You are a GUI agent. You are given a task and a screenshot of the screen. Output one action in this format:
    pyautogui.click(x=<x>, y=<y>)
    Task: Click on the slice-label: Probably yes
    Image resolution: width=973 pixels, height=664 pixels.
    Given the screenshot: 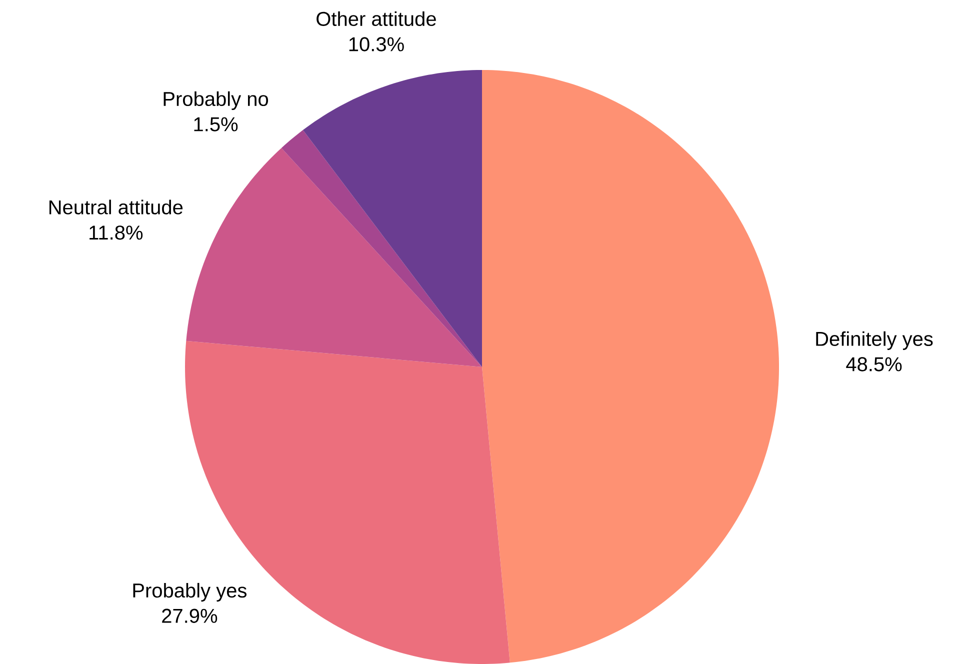 What is the action you would take?
    pyautogui.click(x=189, y=592)
    